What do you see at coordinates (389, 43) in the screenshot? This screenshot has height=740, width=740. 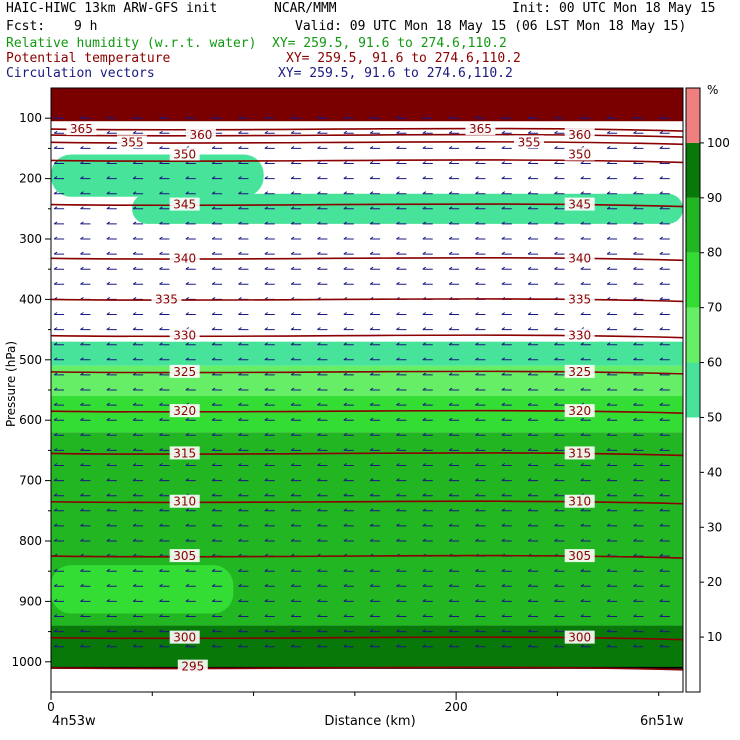 I see `rh-field-xy: XY= 259.5, 91.6 to 274.6,110.2` at bounding box center [389, 43].